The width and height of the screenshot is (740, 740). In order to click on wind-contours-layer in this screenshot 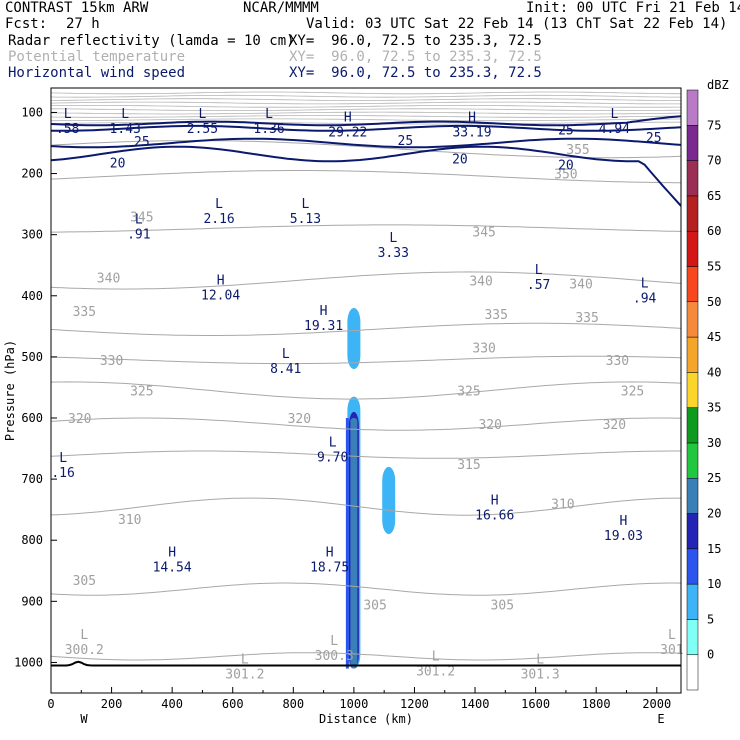, I will do `click(366, 161)`.